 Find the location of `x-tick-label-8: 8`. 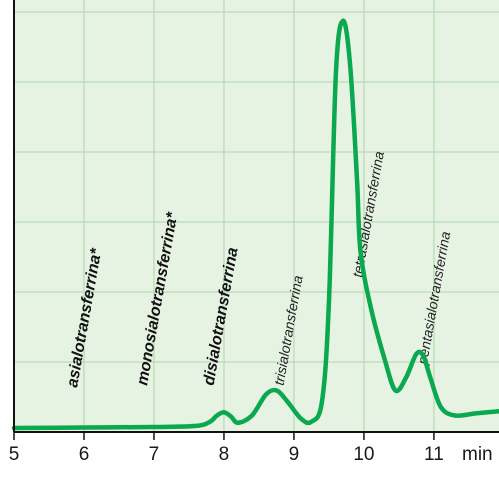

x-tick-label-8: 8 is located at coordinates (224, 454).